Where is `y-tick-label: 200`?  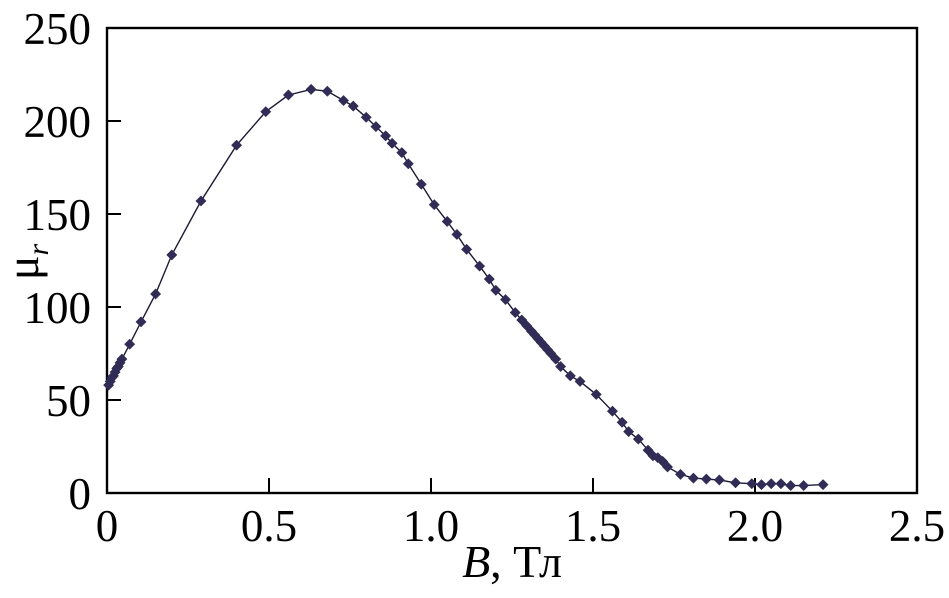 y-tick-label: 200 is located at coordinates (58, 122).